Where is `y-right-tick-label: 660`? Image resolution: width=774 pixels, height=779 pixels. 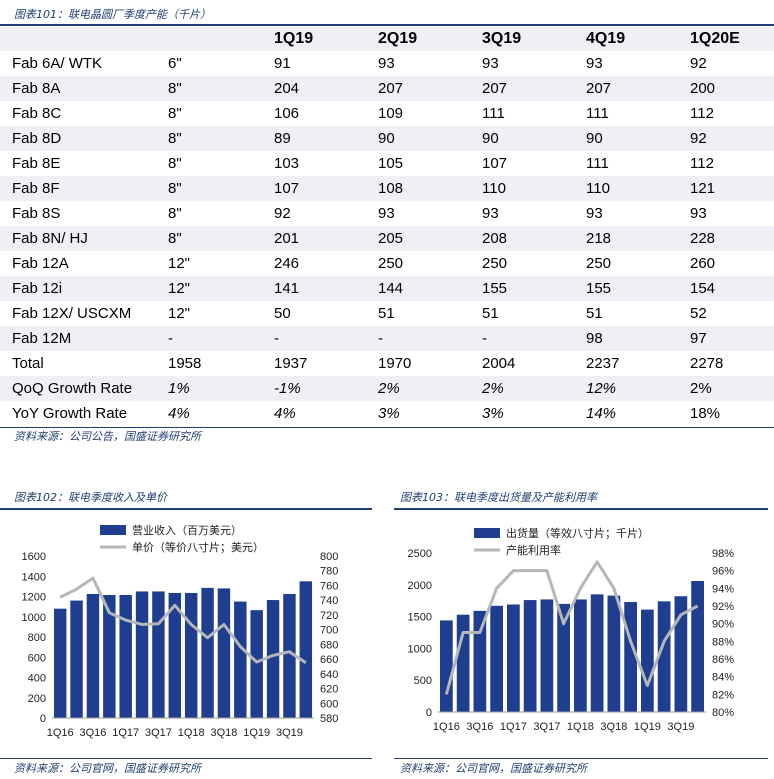
y-right-tick-label: 660 is located at coordinates (329, 660).